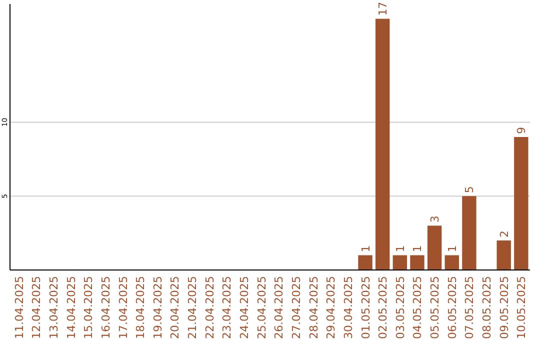  I want to click on x-tick-label: 27.04.2025, so click(296, 307).